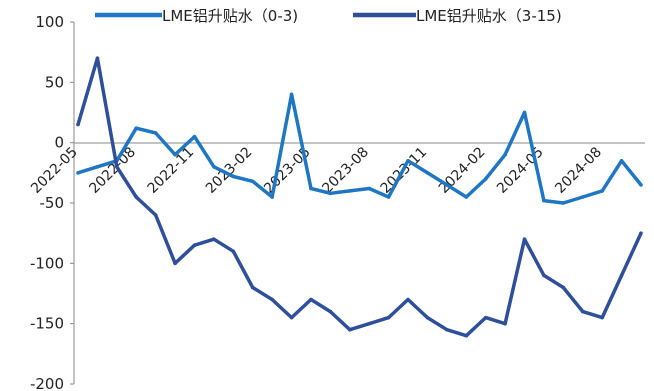  I want to click on legend: LME铝升贴水（0-3) LME铝升贴水（3-15), so click(328, 16).